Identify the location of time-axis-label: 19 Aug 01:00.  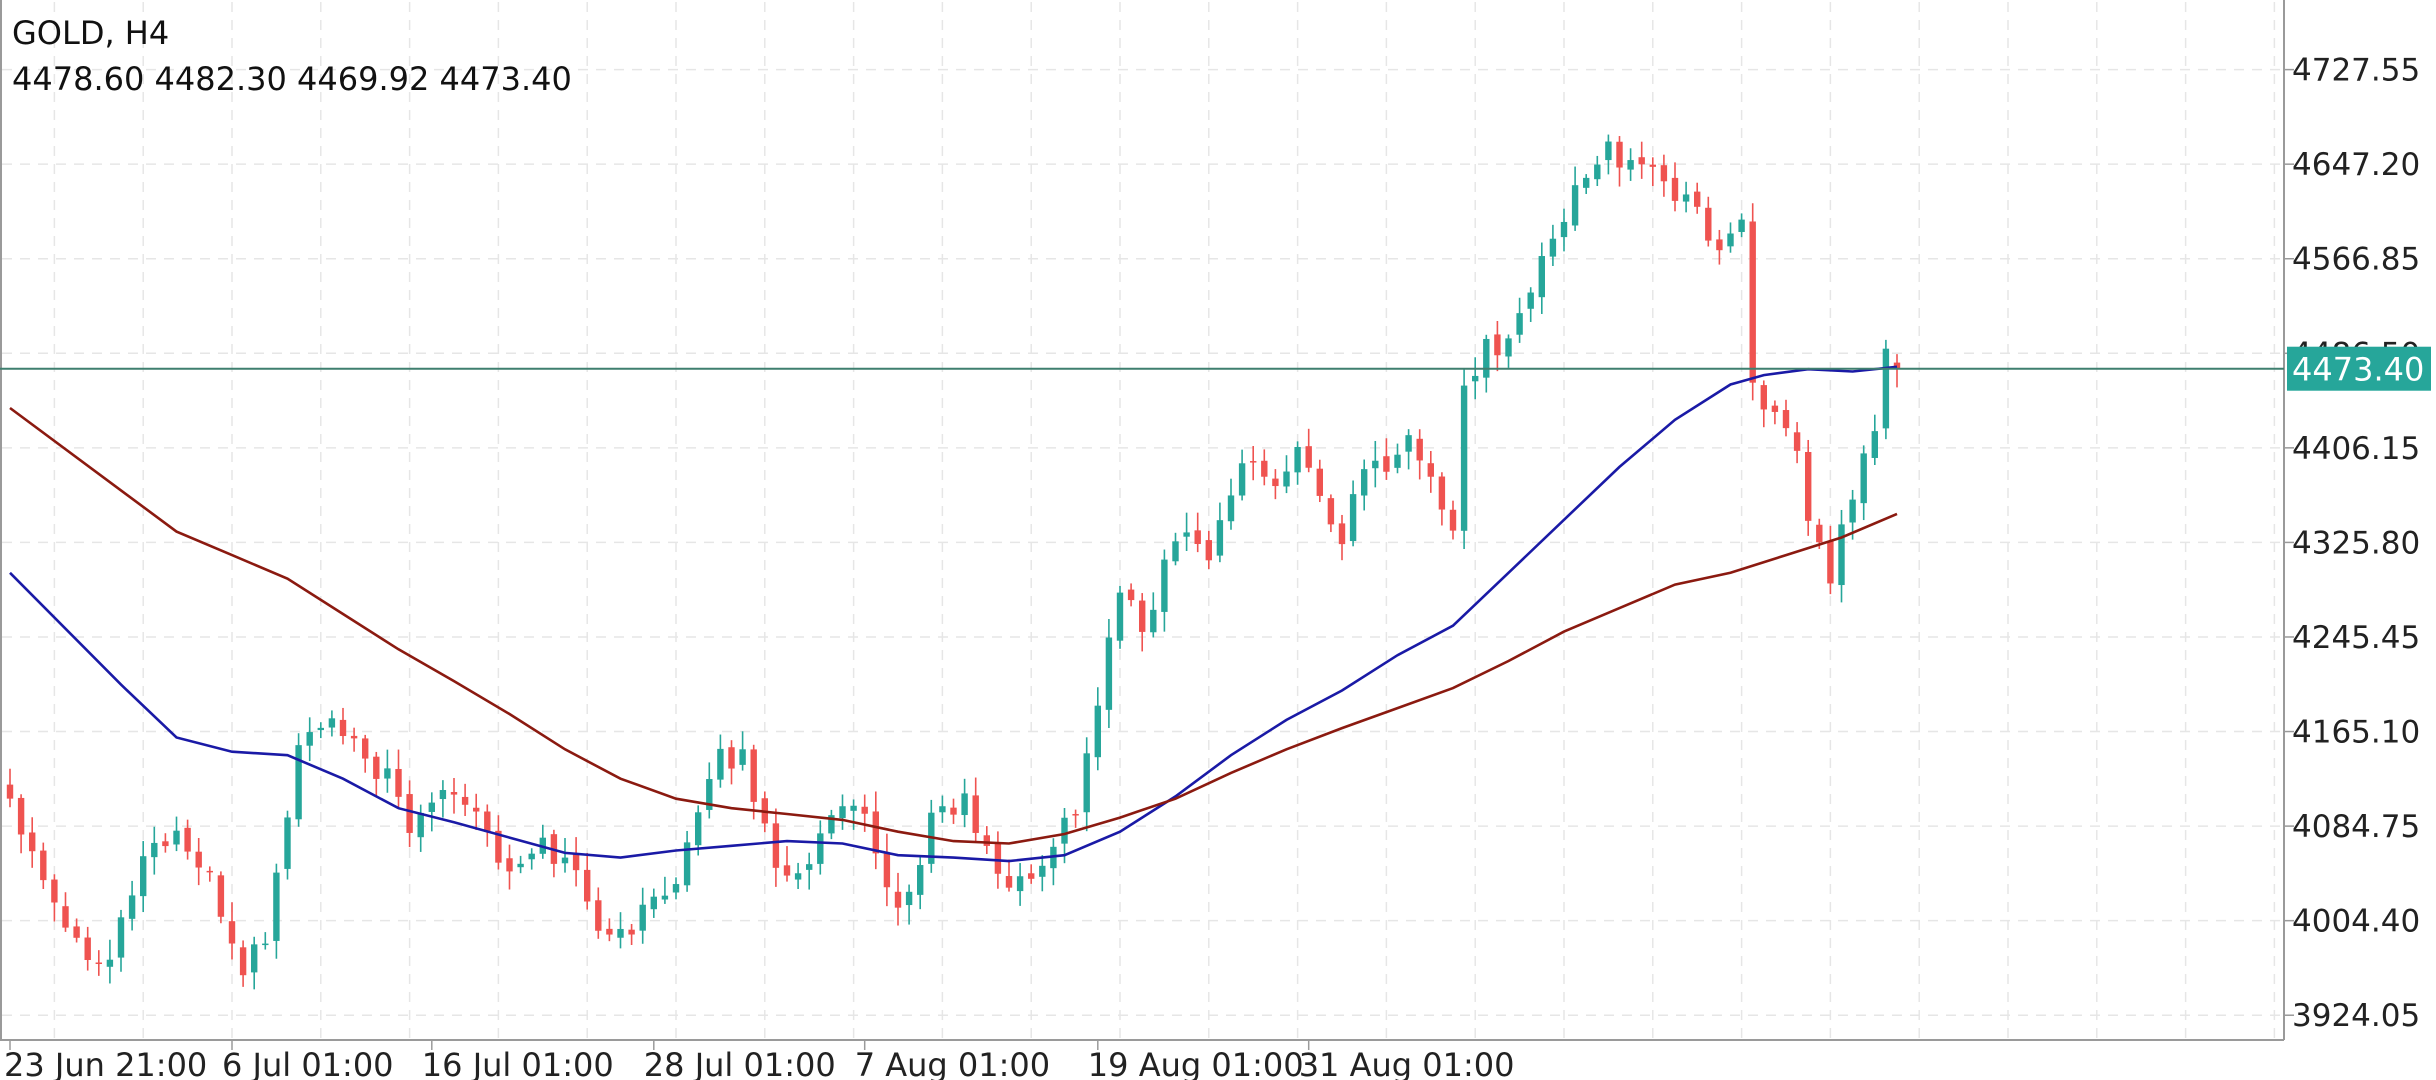
(1196, 1063).